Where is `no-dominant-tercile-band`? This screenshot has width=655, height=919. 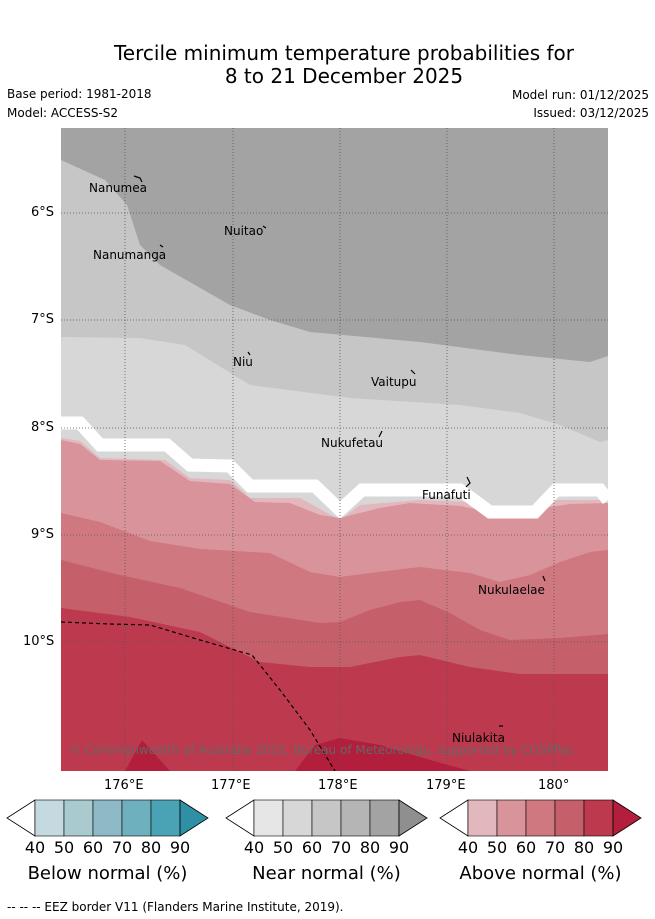
no-dominant-tercile-band is located at coordinates (334, 467).